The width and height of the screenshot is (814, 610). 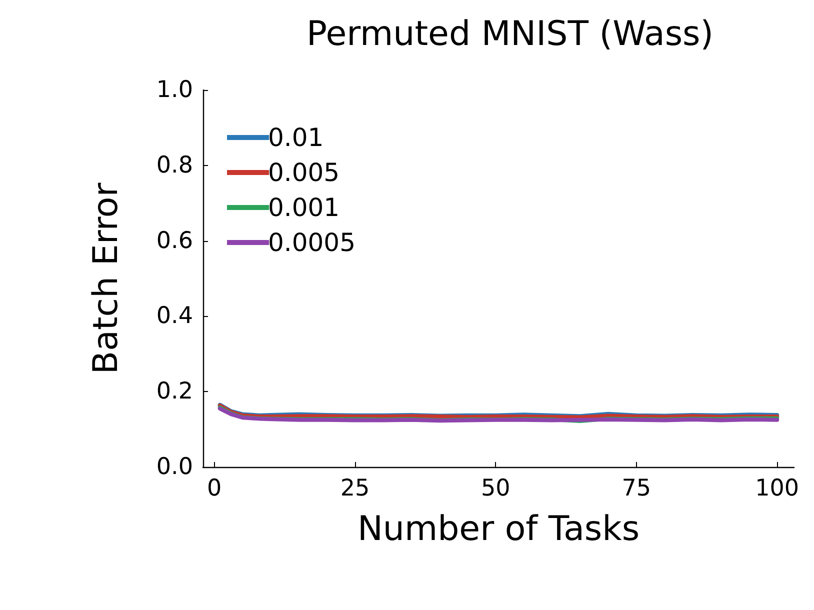 What do you see at coordinates (498, 529) in the screenshot?
I see `x-axis-title: Number of Tasks` at bounding box center [498, 529].